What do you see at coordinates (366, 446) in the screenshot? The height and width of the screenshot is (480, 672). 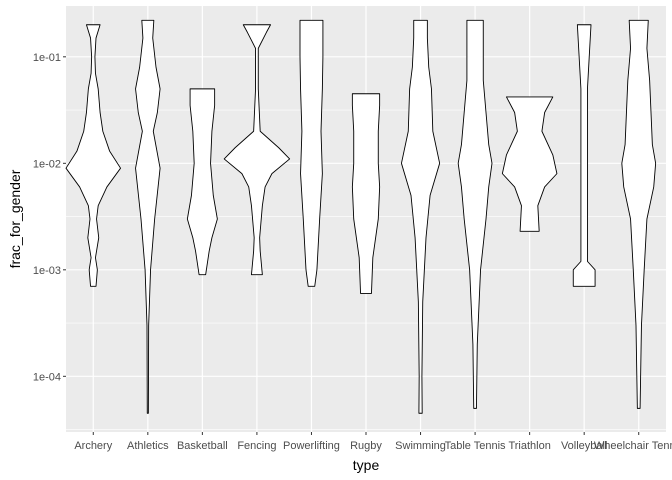 I see `x-tick-label: Rugby` at bounding box center [366, 446].